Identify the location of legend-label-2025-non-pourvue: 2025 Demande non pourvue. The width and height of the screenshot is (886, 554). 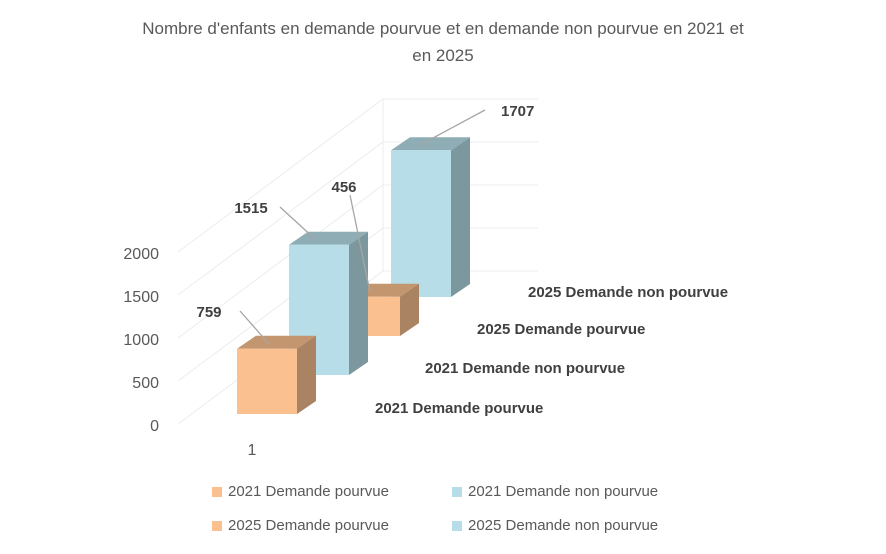
(563, 525).